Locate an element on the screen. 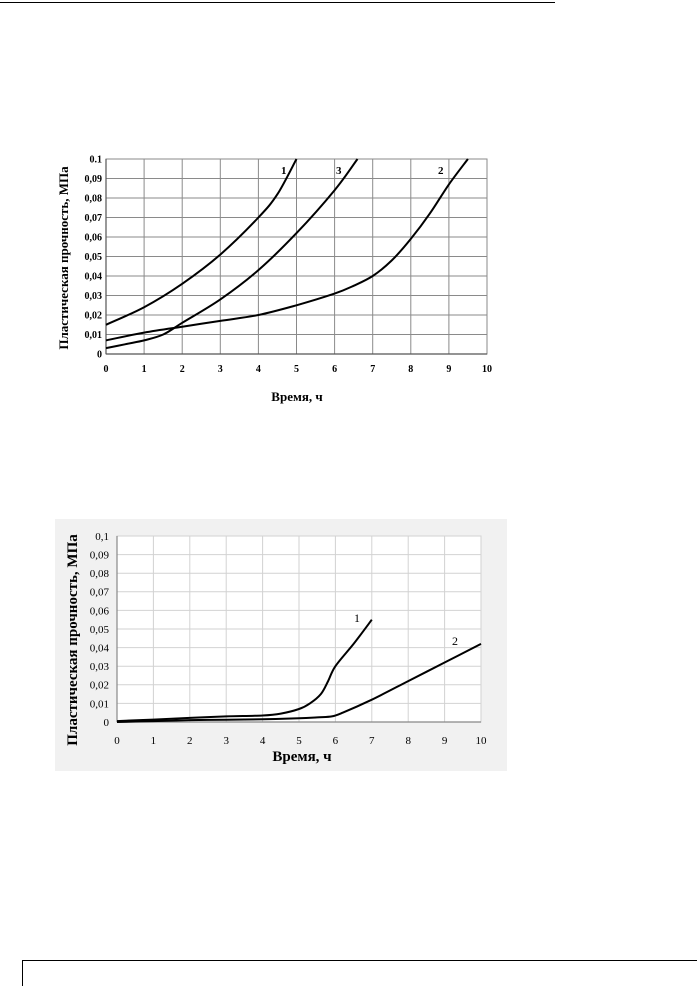 This screenshot has width=697, height=986. bottom-rule is located at coordinates (359, 960).